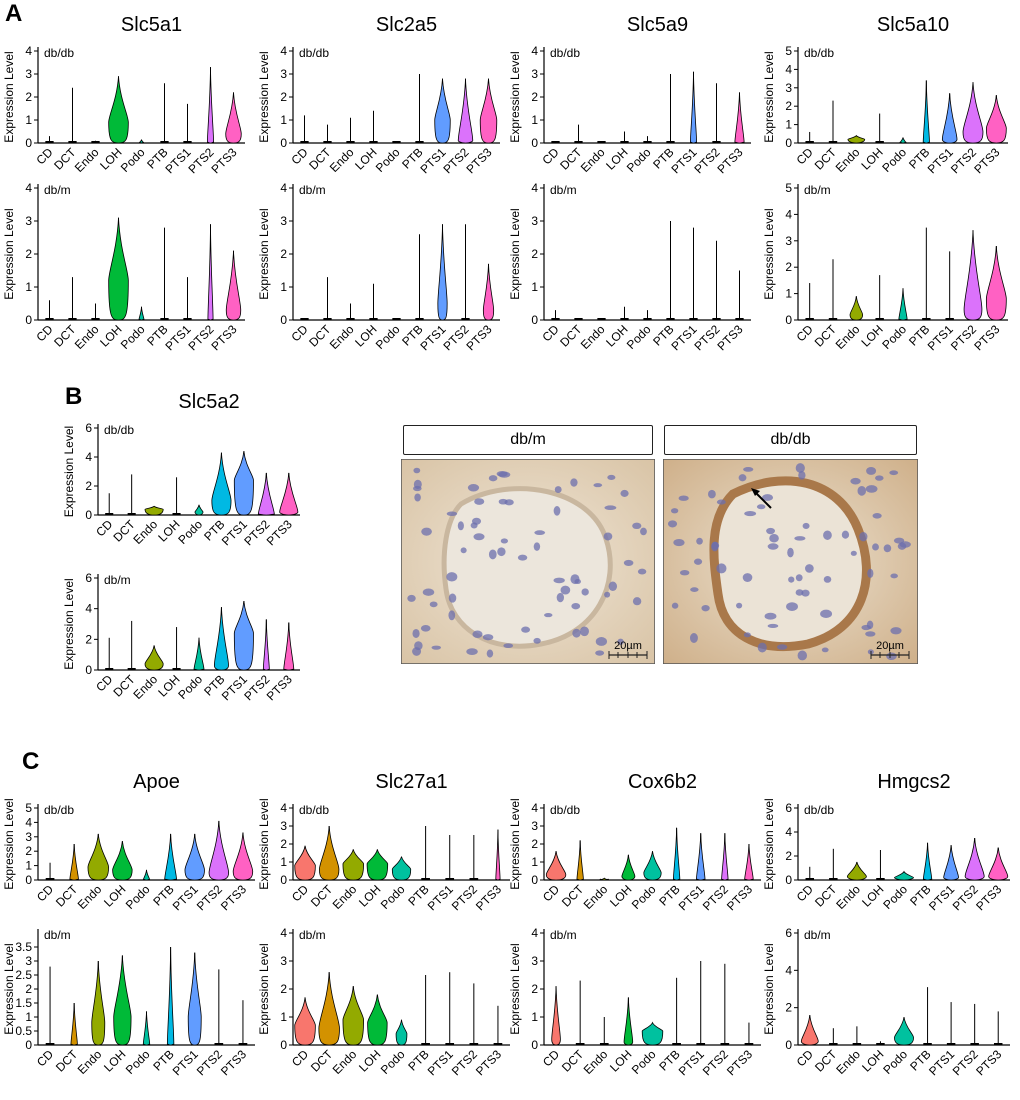 The height and width of the screenshot is (1100, 1020). What do you see at coordinates (890, 646) in the screenshot?
I see `scale-bar-label: 20µm` at bounding box center [890, 646].